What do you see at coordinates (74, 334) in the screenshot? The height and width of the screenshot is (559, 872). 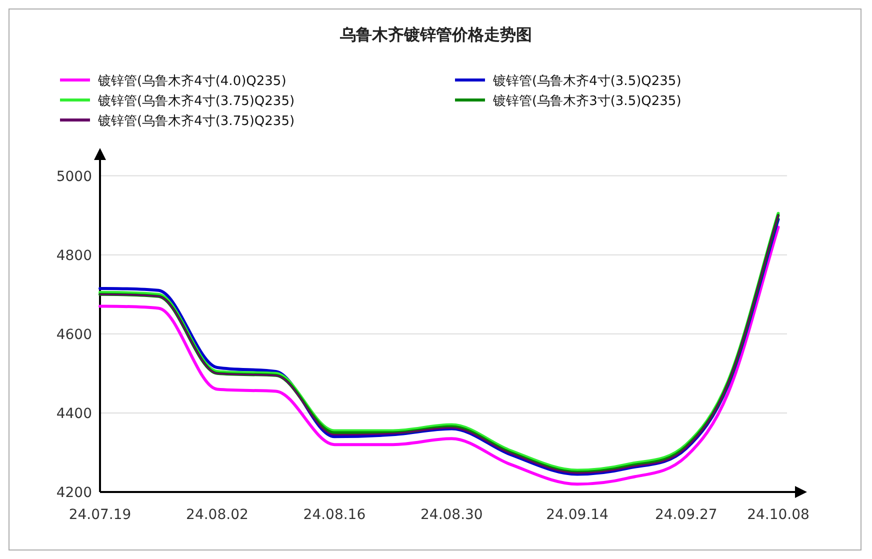 I see `y-tick-label: 4600` at bounding box center [74, 334].